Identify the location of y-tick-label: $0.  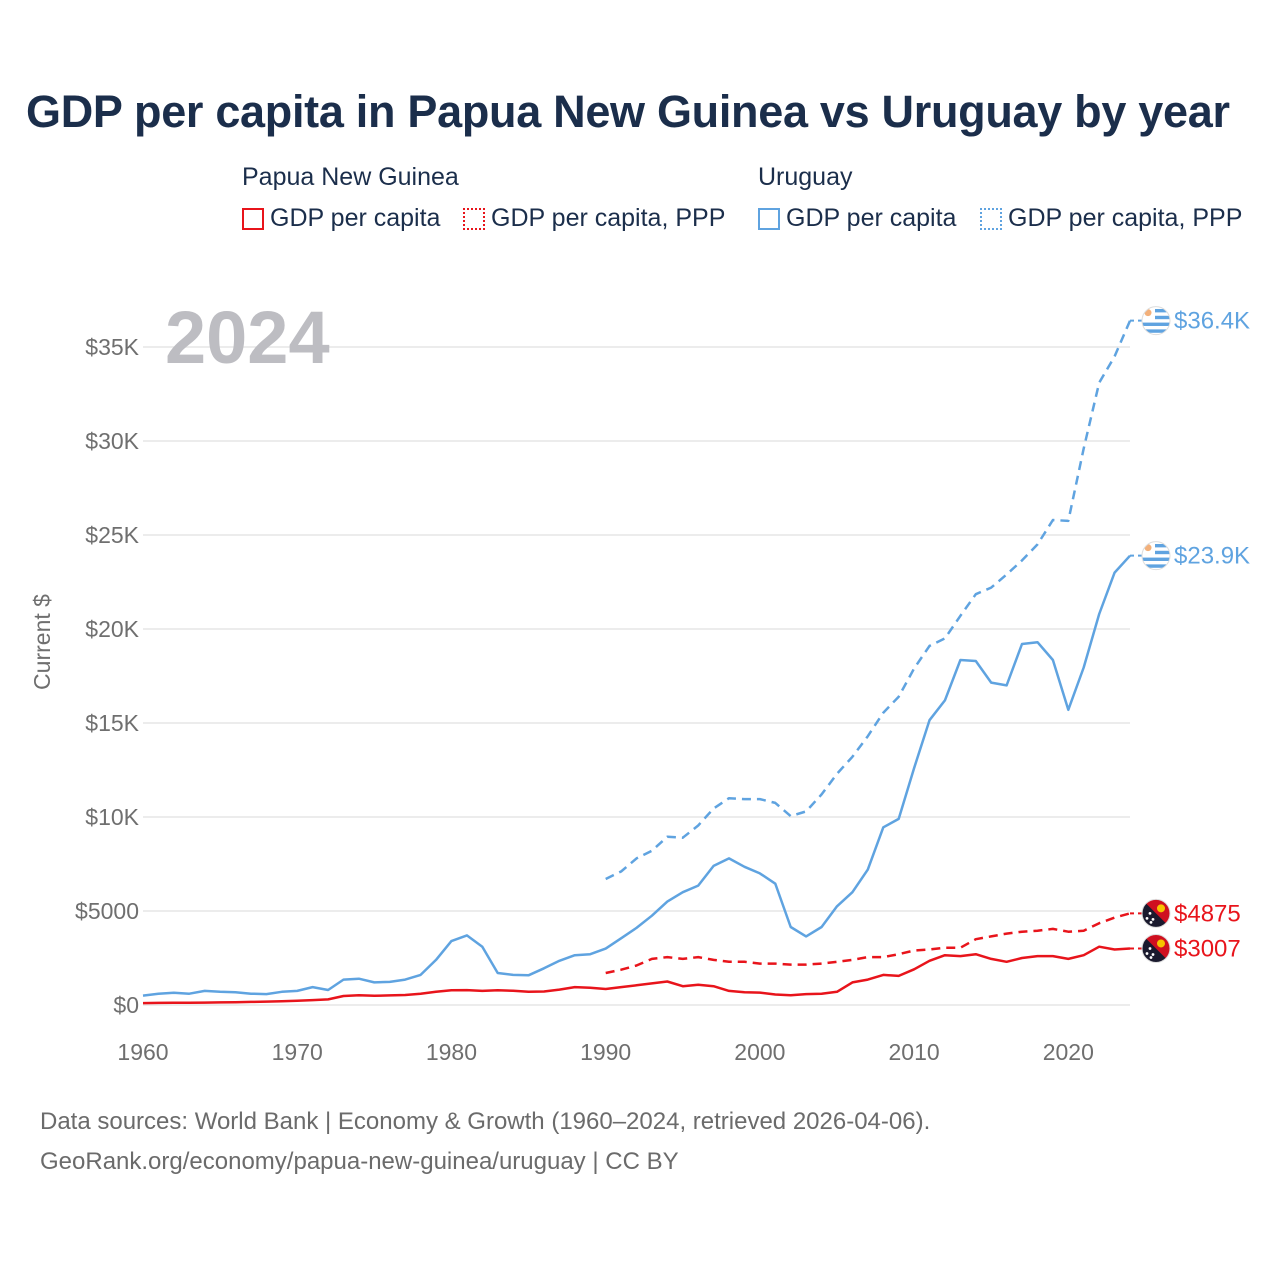
(126, 1005).